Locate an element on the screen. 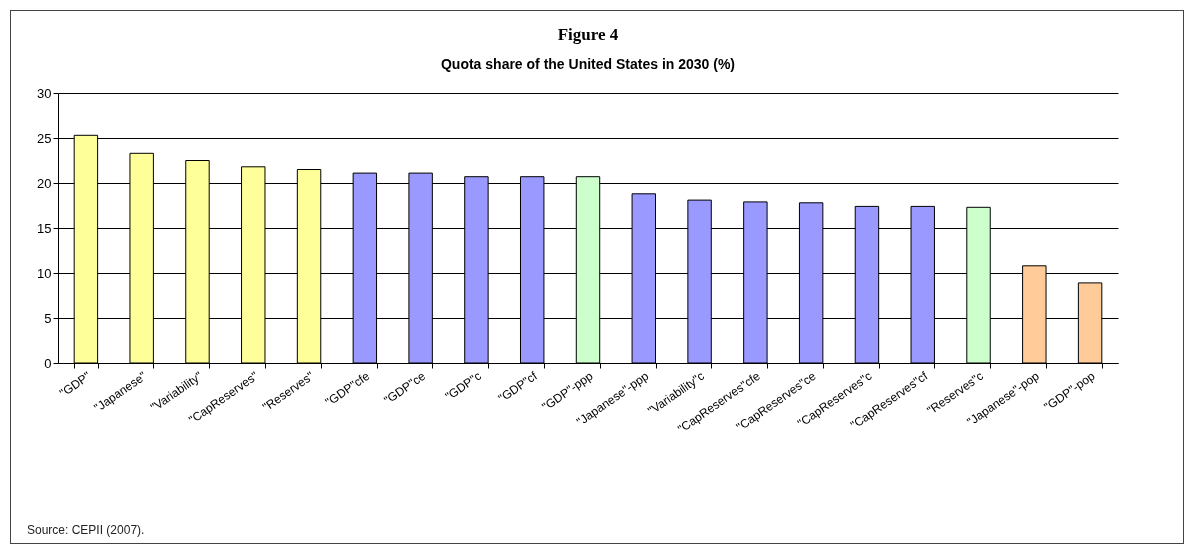  chart-subtitle: Quota share of the United States in 2030 (%) is located at coordinates (588, 64).